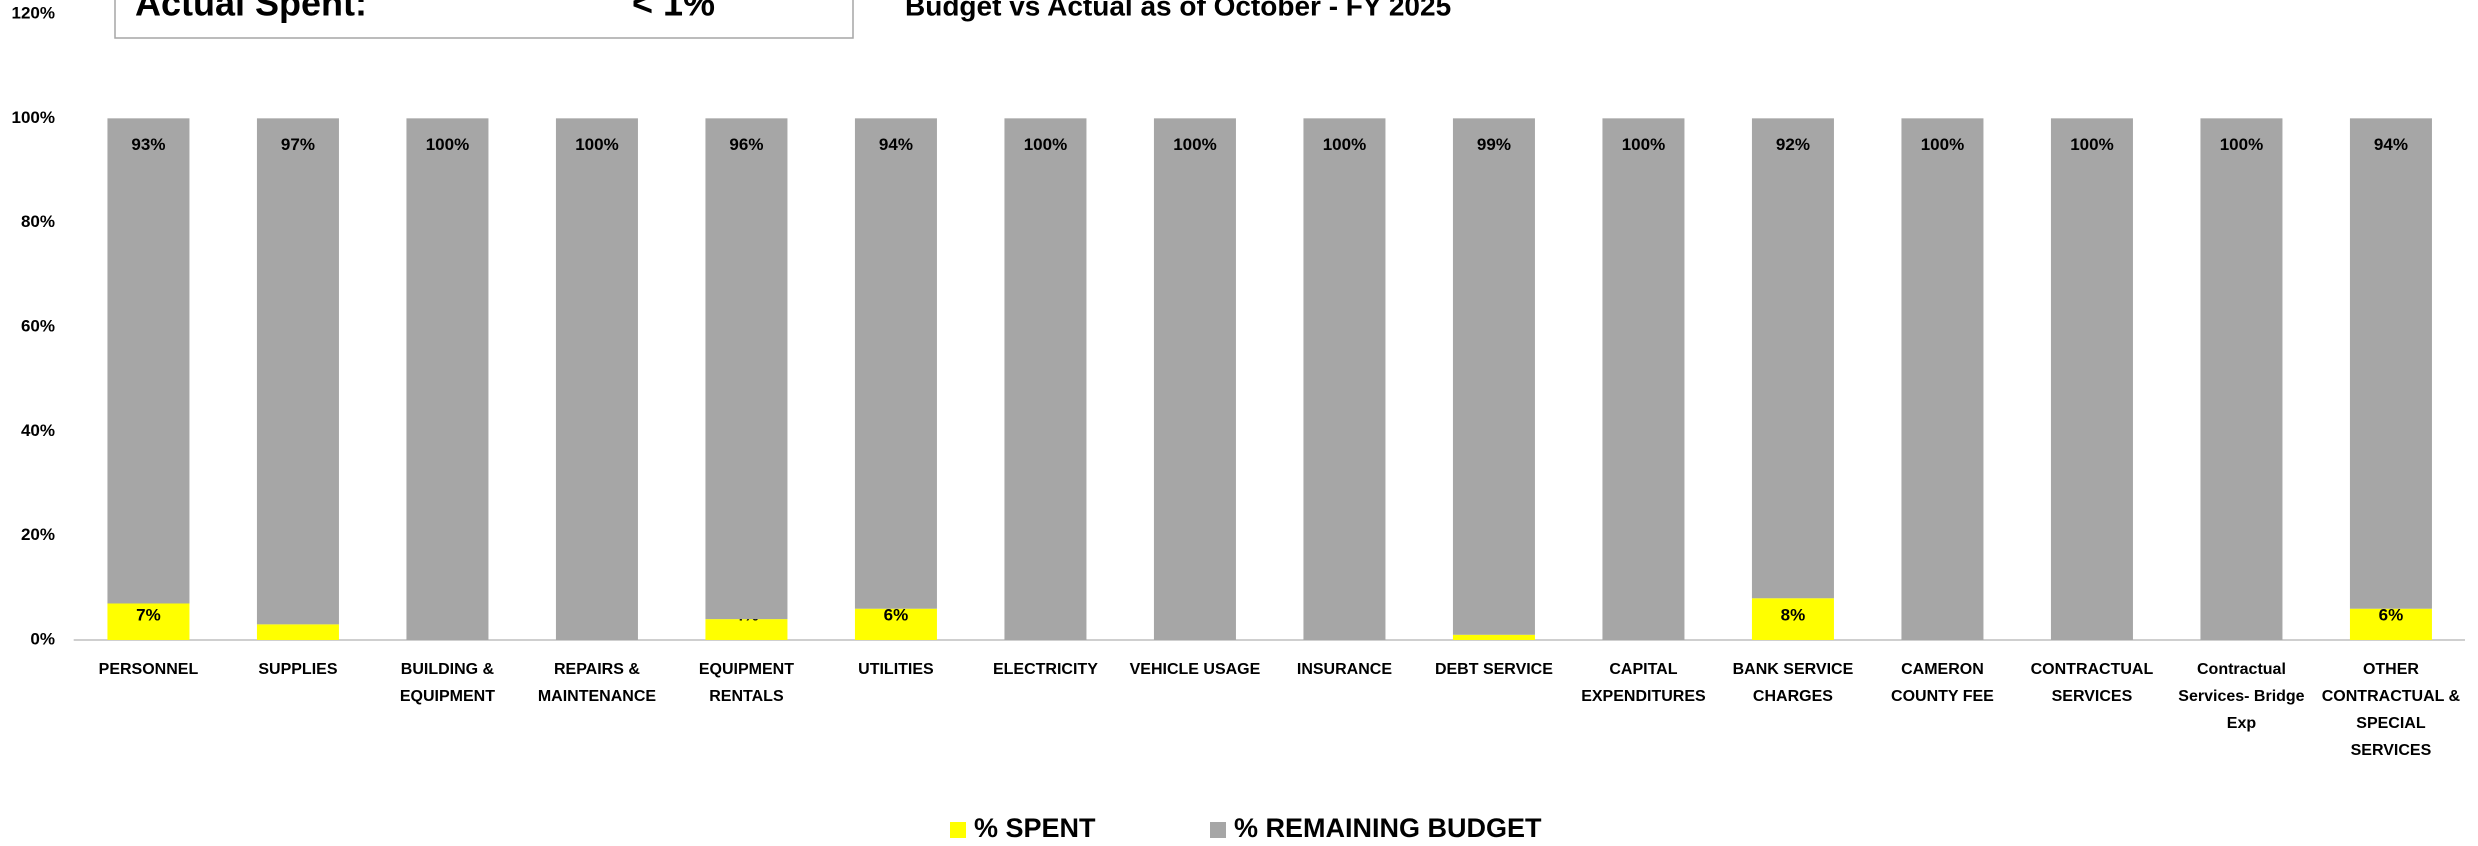  What do you see at coordinates (746, 144) in the screenshot?
I see `data-label: 96%` at bounding box center [746, 144].